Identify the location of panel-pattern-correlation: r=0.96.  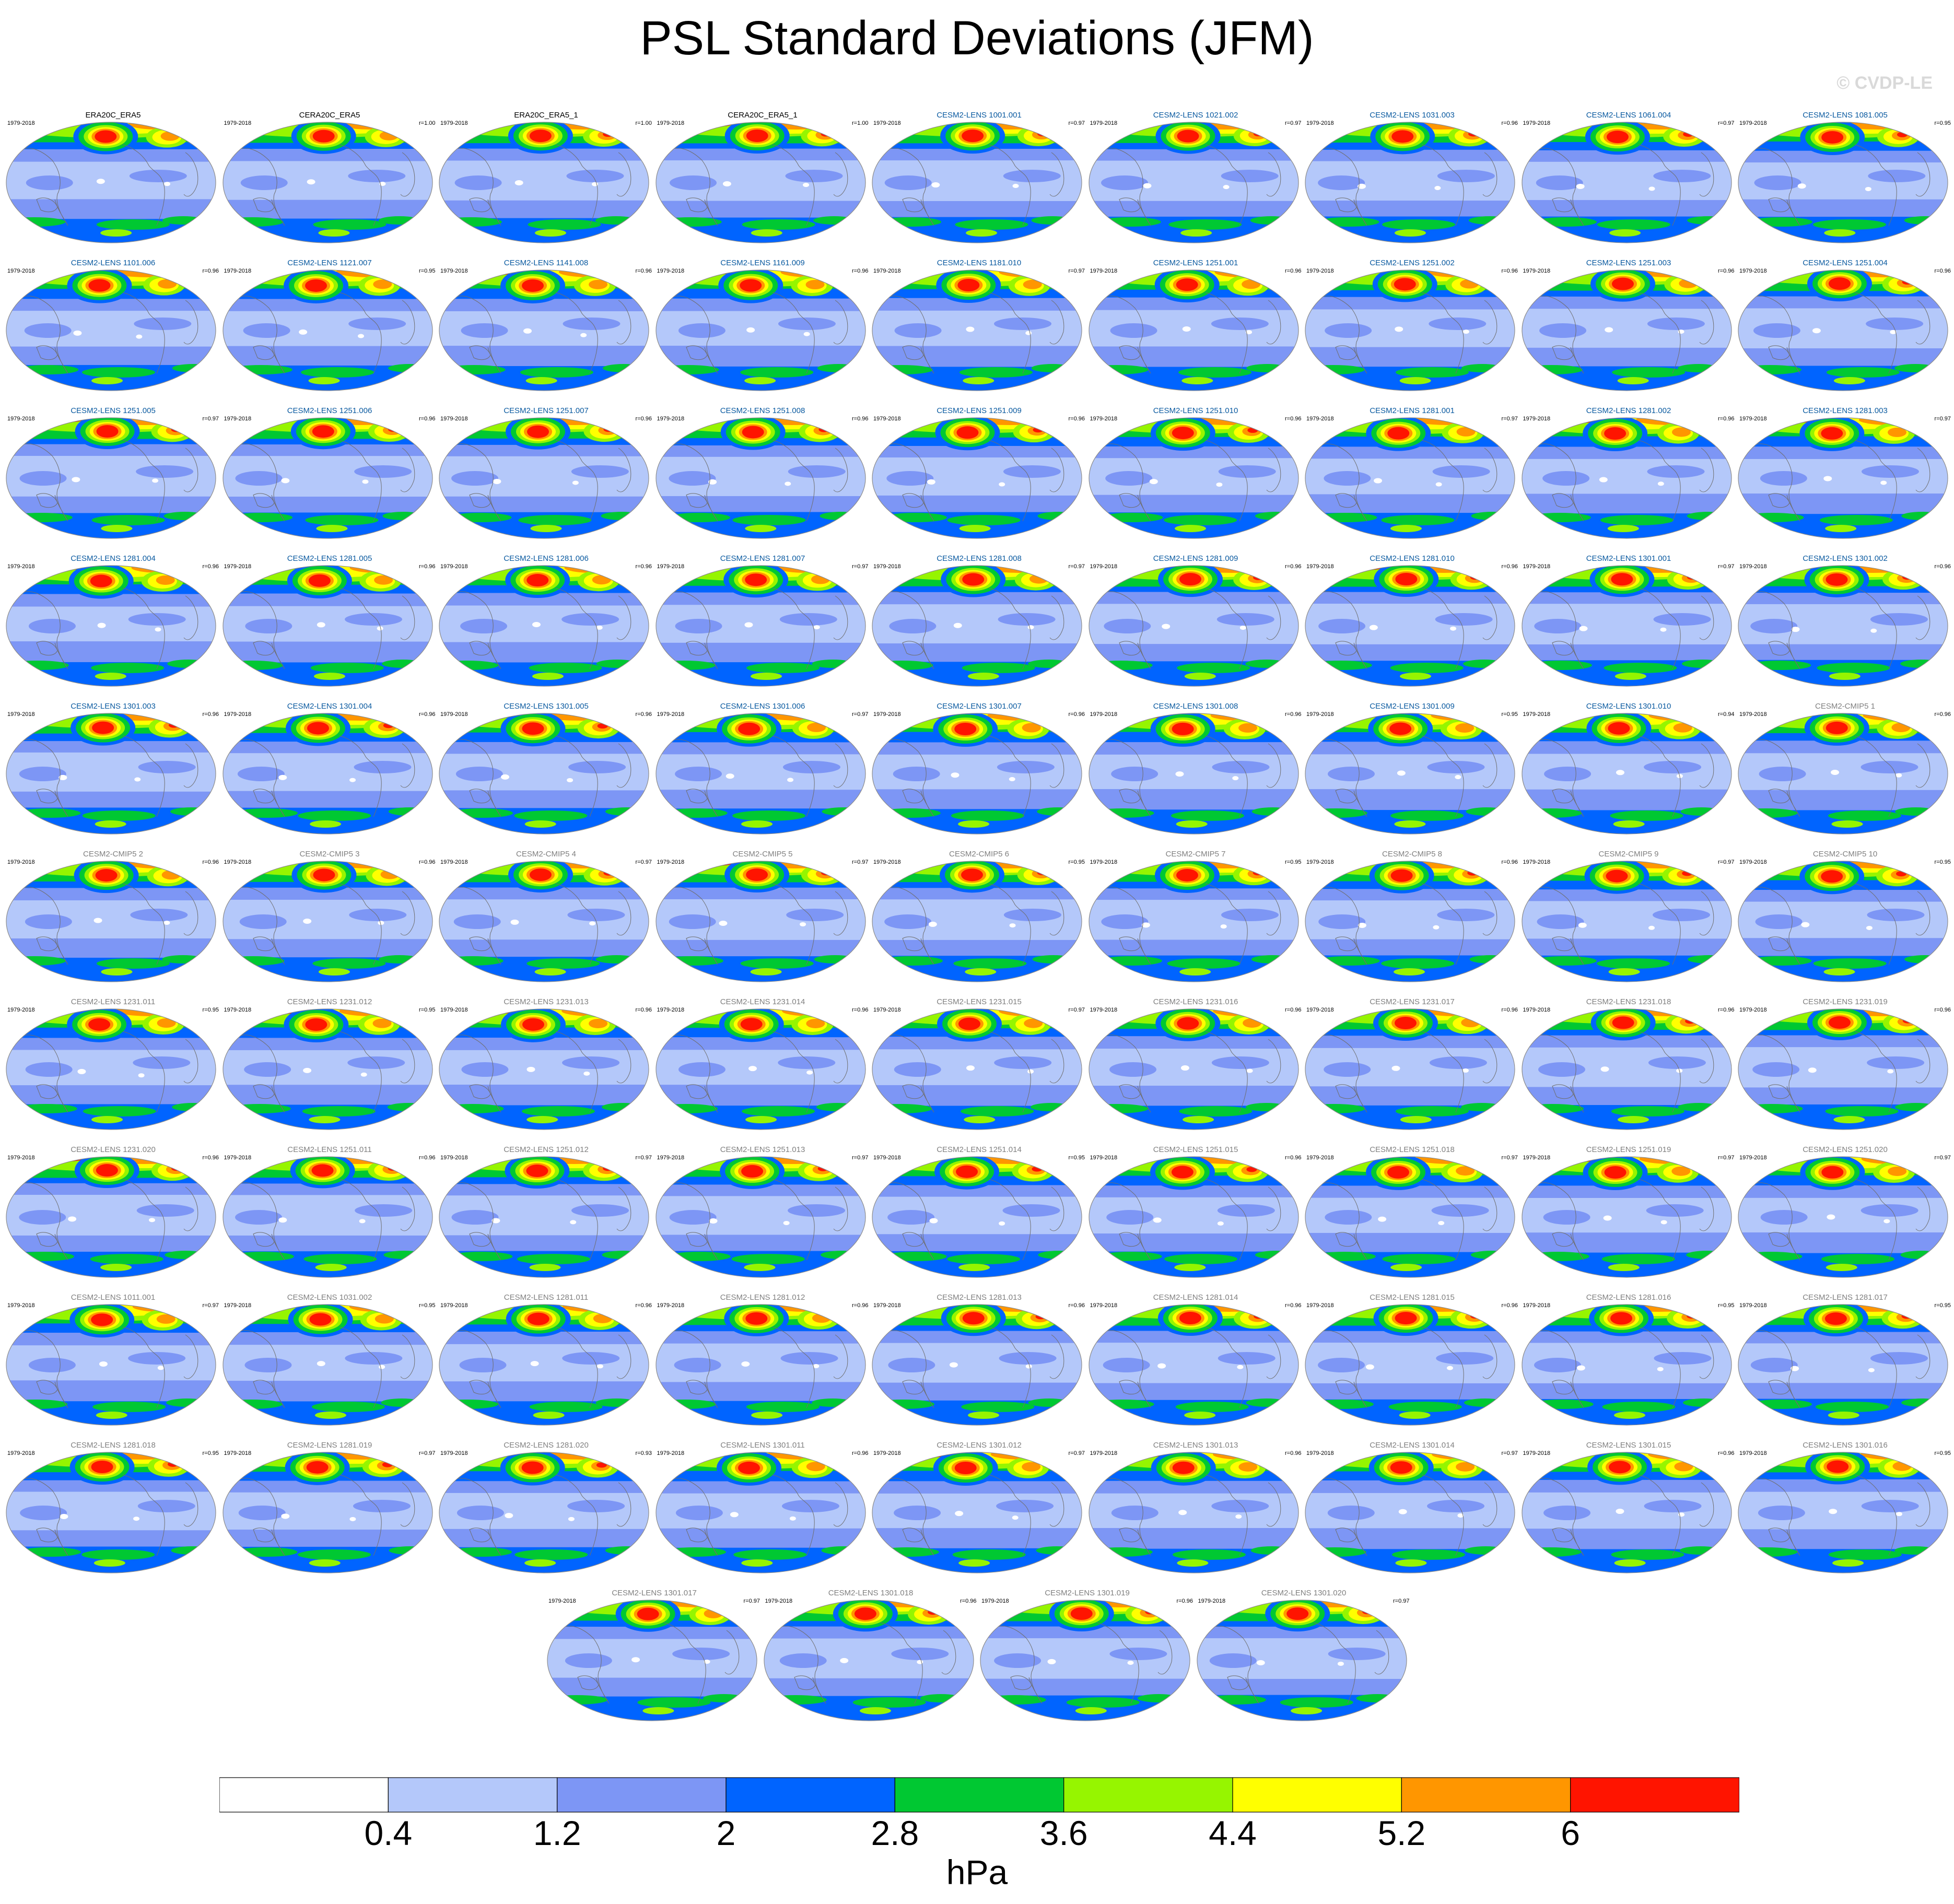
(427, 862).